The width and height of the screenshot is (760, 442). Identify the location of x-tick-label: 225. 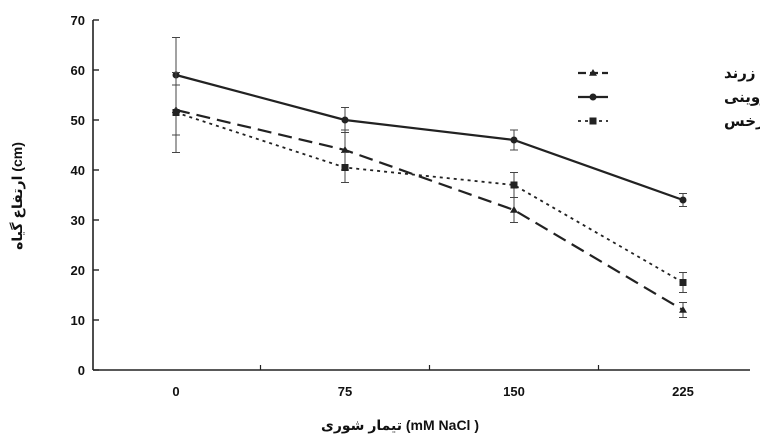
(683, 391).